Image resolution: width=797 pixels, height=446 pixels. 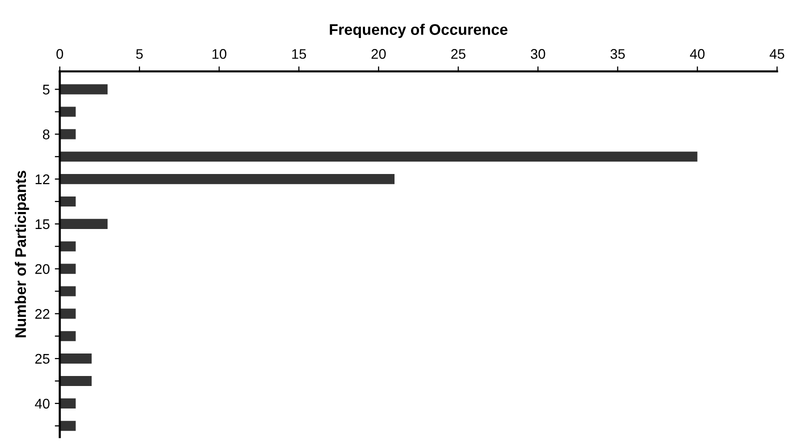 What do you see at coordinates (42, 359) in the screenshot?
I see `y-tick-label: 25` at bounding box center [42, 359].